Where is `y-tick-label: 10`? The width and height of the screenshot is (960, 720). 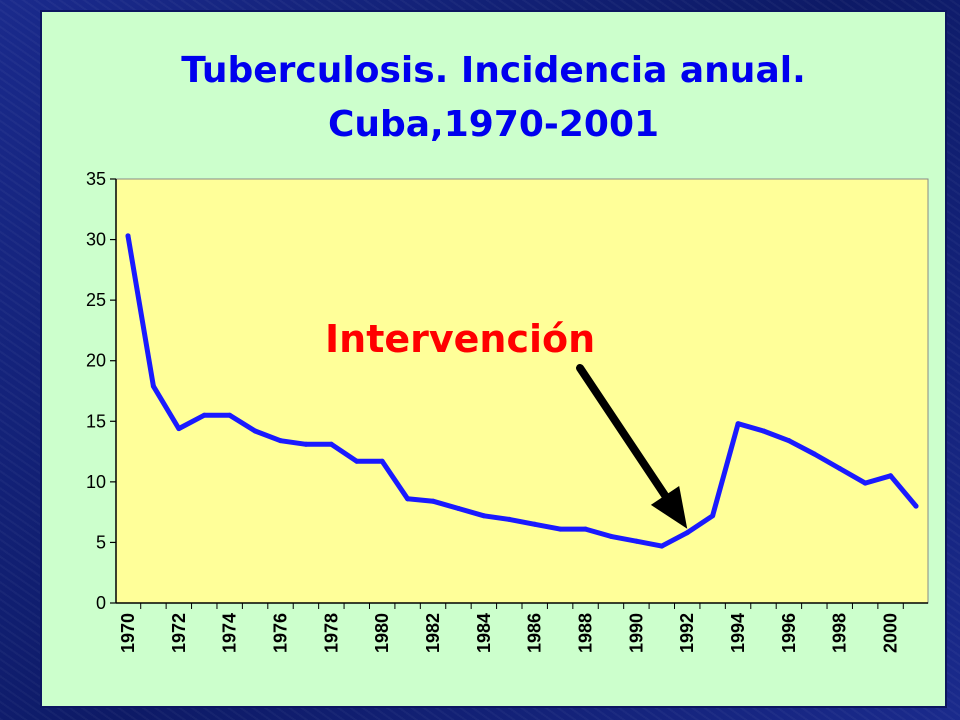
y-tick-label: 10 is located at coordinates (96, 482).